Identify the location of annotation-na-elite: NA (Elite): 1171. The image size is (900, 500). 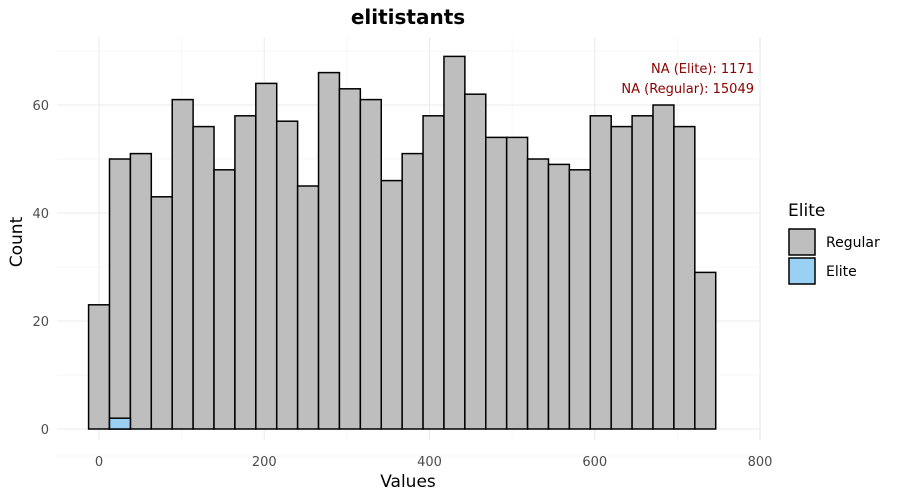
(702, 69).